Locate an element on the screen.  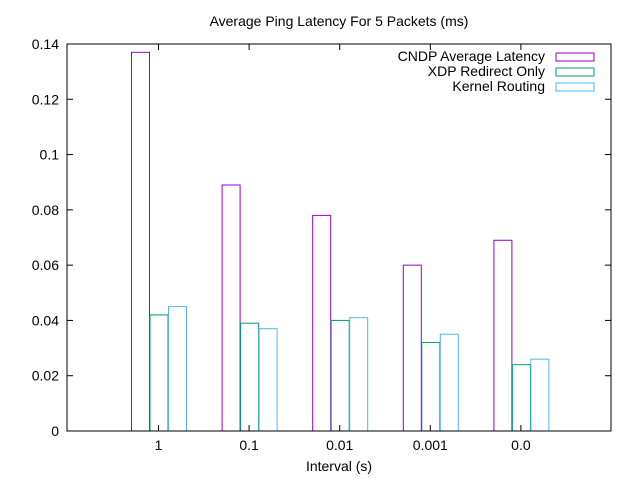
y-tick-label: 0.06 is located at coordinates (45, 265).